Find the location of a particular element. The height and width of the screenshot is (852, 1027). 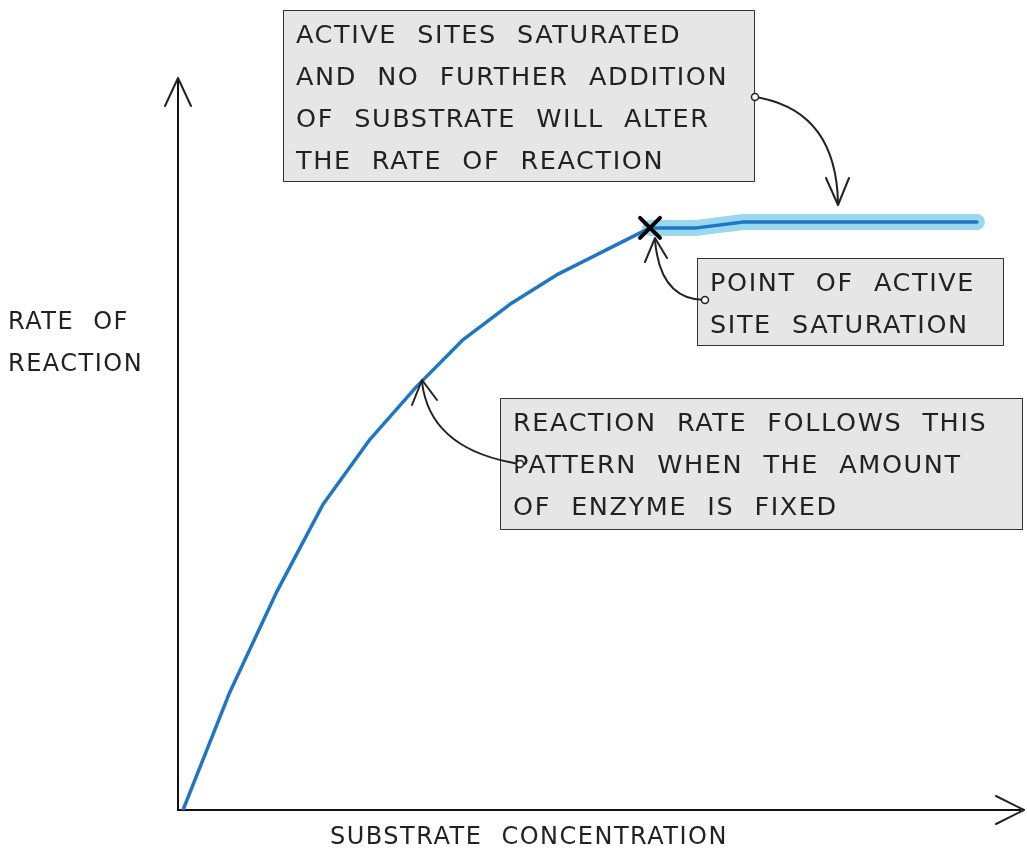

y-axis-title: RATE OF REACTION is located at coordinates (76, 342).